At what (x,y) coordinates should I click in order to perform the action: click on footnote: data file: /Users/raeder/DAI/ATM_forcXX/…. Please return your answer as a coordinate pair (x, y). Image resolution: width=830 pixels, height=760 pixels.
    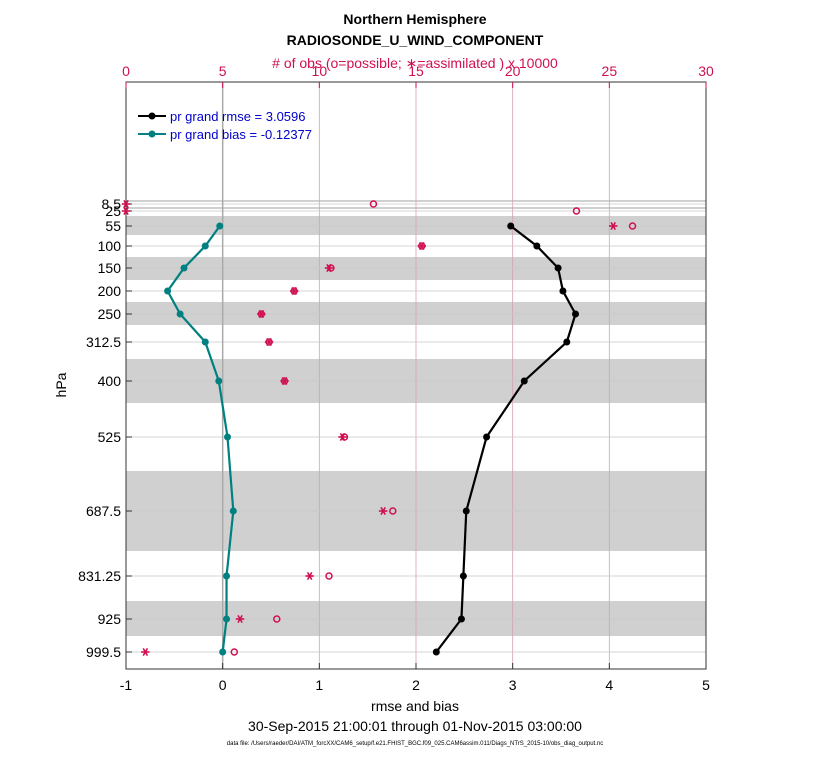
    Looking at the image, I should click on (415, 744).